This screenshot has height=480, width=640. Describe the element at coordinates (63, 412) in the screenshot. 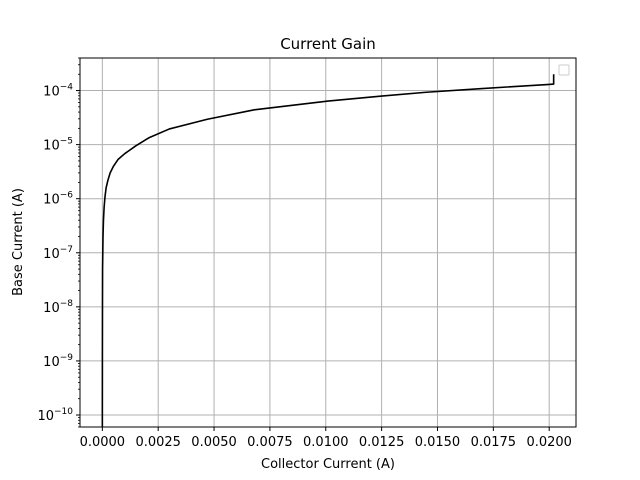

I see `y-tick-exponent: −10` at that location.